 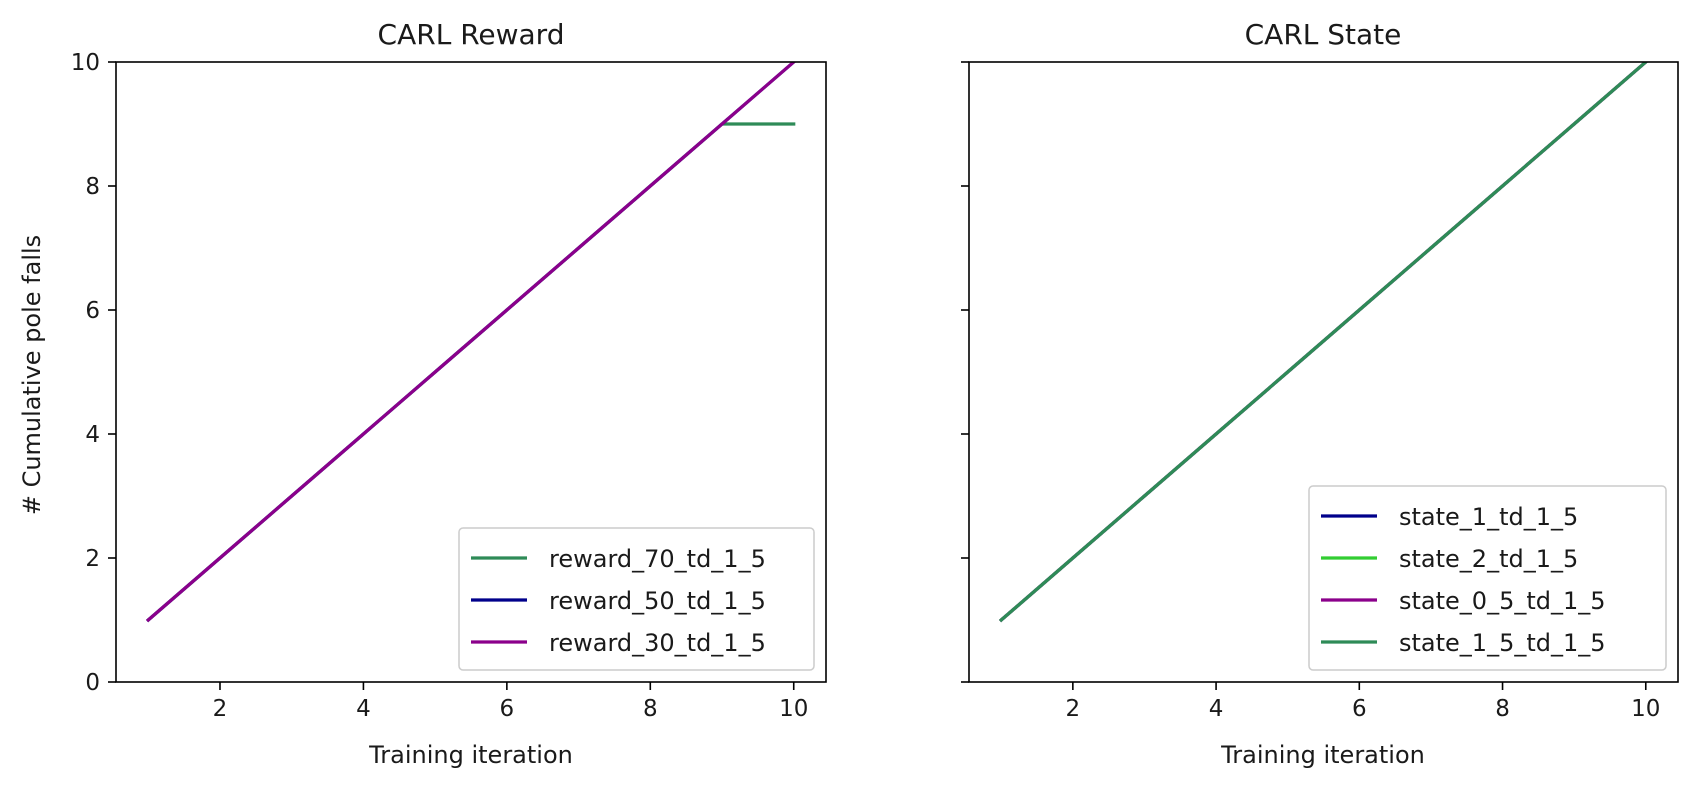 I want to click on legend-label: reward_70_td_1_5, so click(x=657, y=559).